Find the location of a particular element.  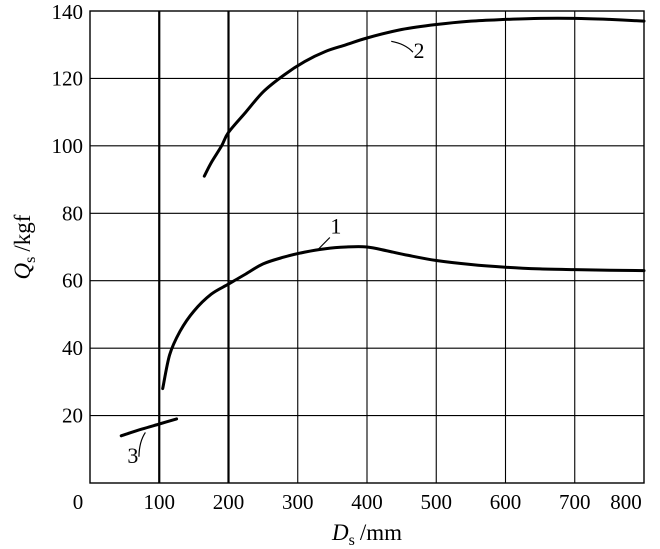

x-tick-label: 800 is located at coordinates (626, 502).